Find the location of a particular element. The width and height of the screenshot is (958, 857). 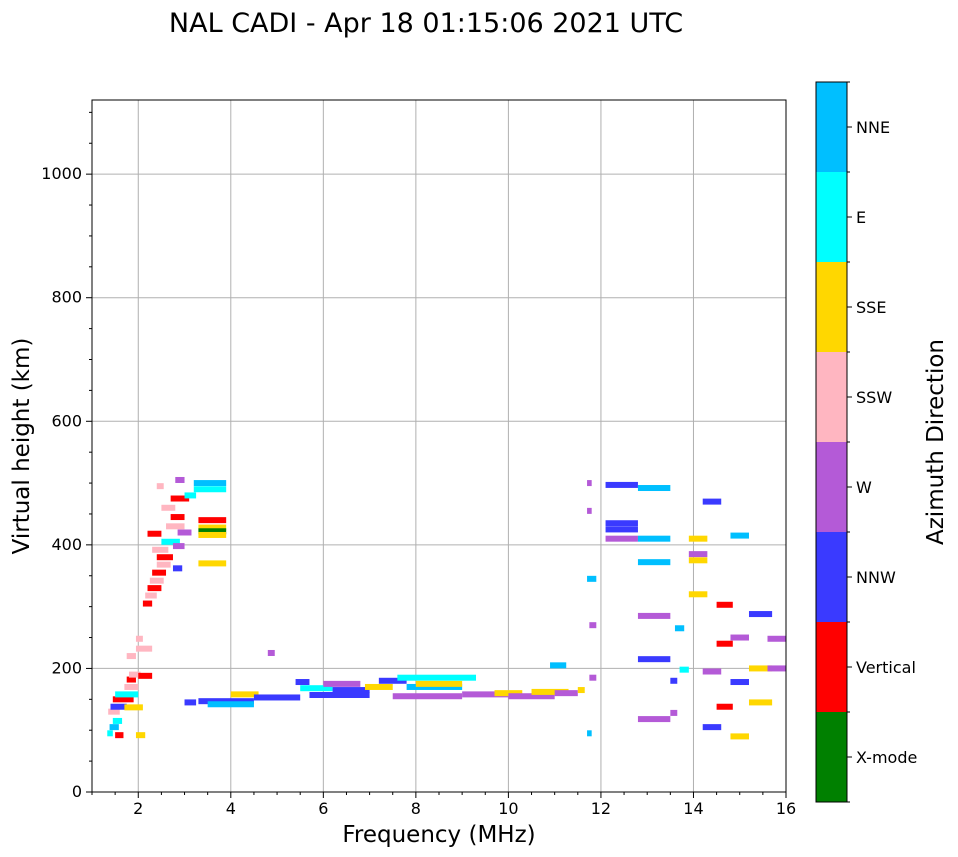

echo-point-x-mode is located at coordinates (212, 531).